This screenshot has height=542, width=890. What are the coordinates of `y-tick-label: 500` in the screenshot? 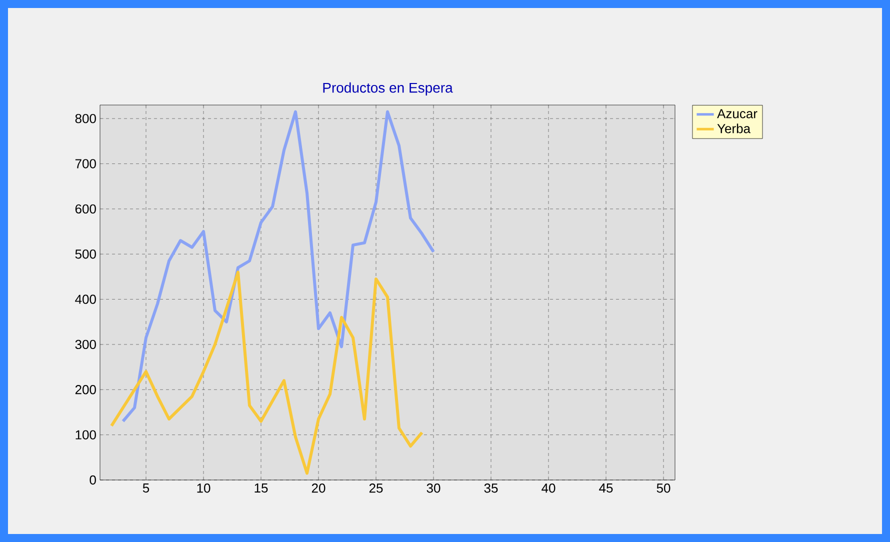 It's located at (85, 254).